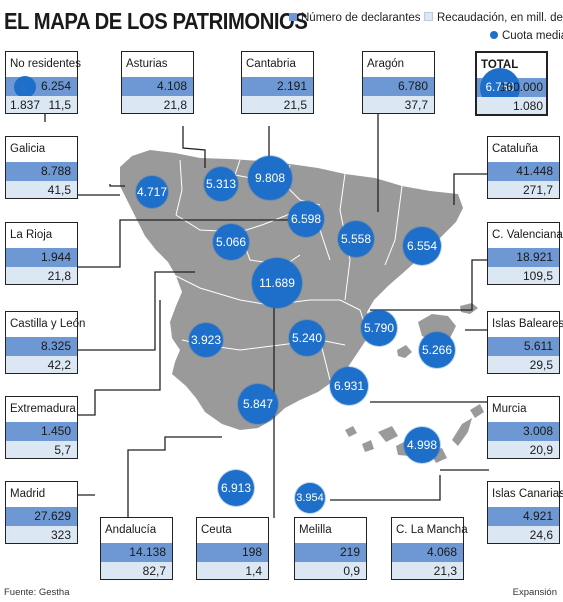 This screenshot has height=602, width=563. I want to click on box-islas-baleares: Islas Baleares 5.611 29,5, so click(525, 342).